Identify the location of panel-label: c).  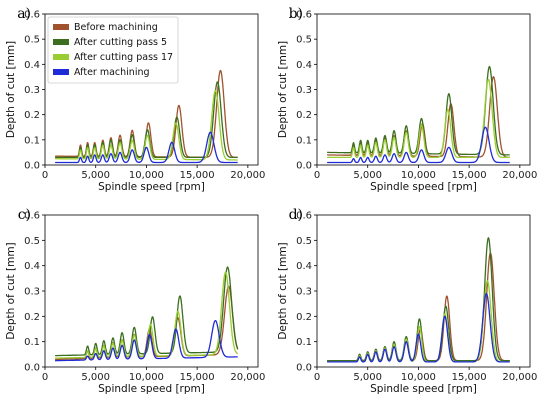
(24, 215).